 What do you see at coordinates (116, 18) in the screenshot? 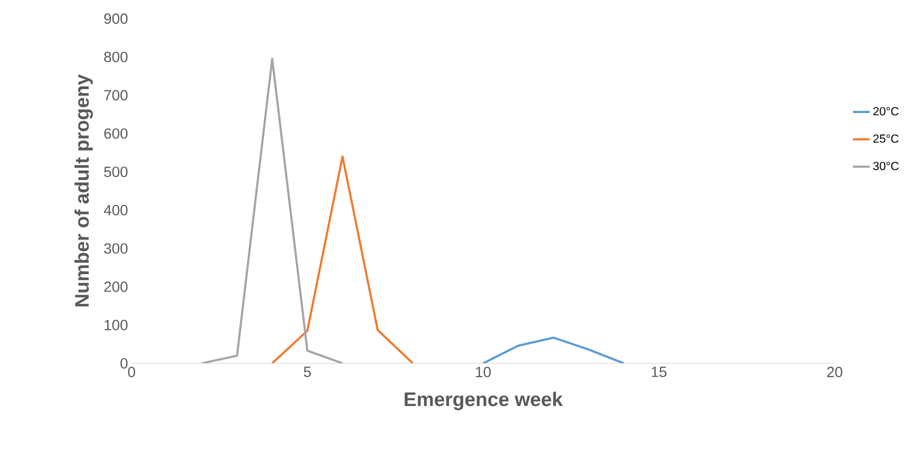
I see `y-tick-label: 900` at bounding box center [116, 18].